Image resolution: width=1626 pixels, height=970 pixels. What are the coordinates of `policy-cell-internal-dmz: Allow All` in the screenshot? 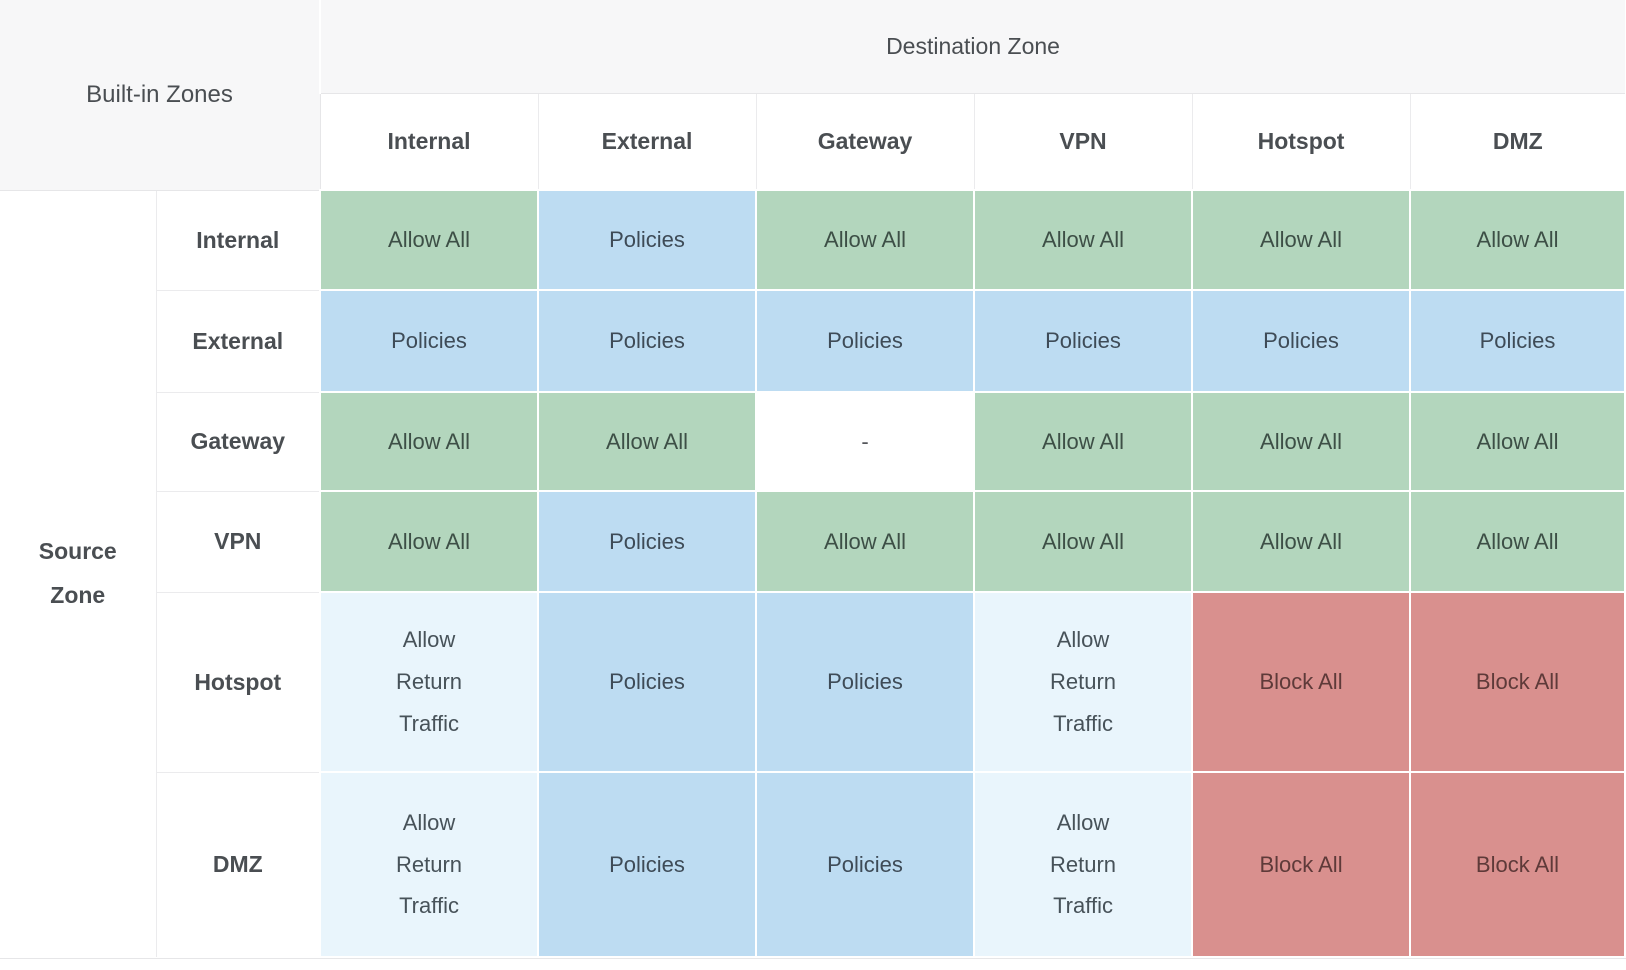 It's located at (1517, 240).